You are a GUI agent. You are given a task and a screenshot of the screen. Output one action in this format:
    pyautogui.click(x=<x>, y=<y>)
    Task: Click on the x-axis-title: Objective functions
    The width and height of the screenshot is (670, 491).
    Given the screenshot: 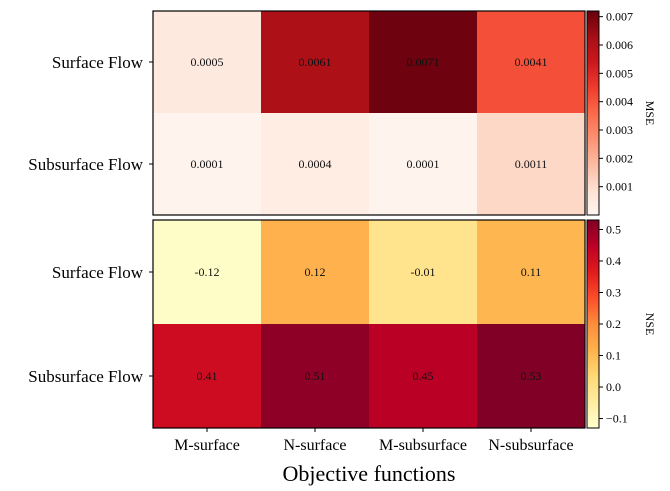 What is the action you would take?
    pyautogui.click(x=369, y=473)
    